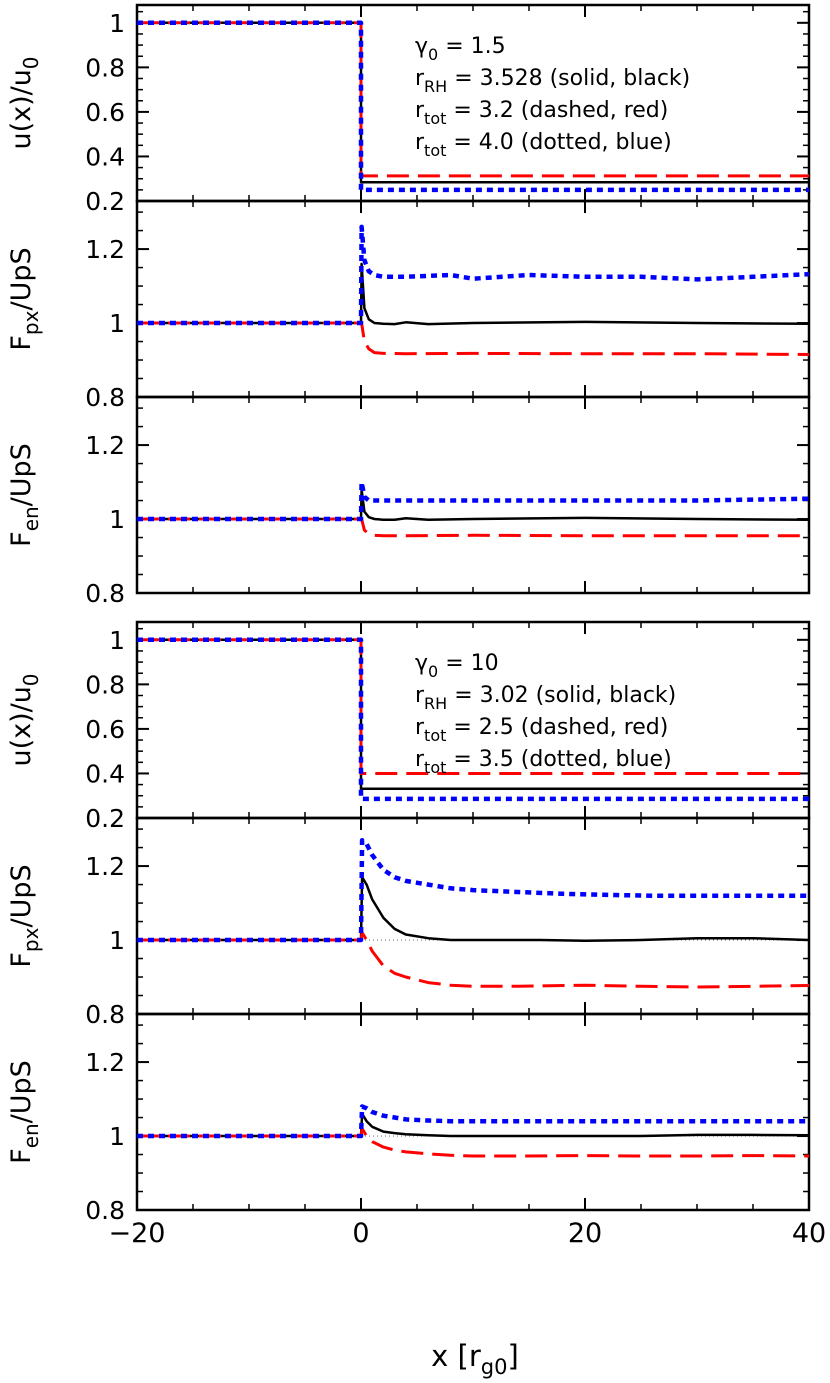 The width and height of the screenshot is (830, 1383). Describe the element at coordinates (585, 1233) in the screenshot. I see `x-tick-label: 20` at that location.